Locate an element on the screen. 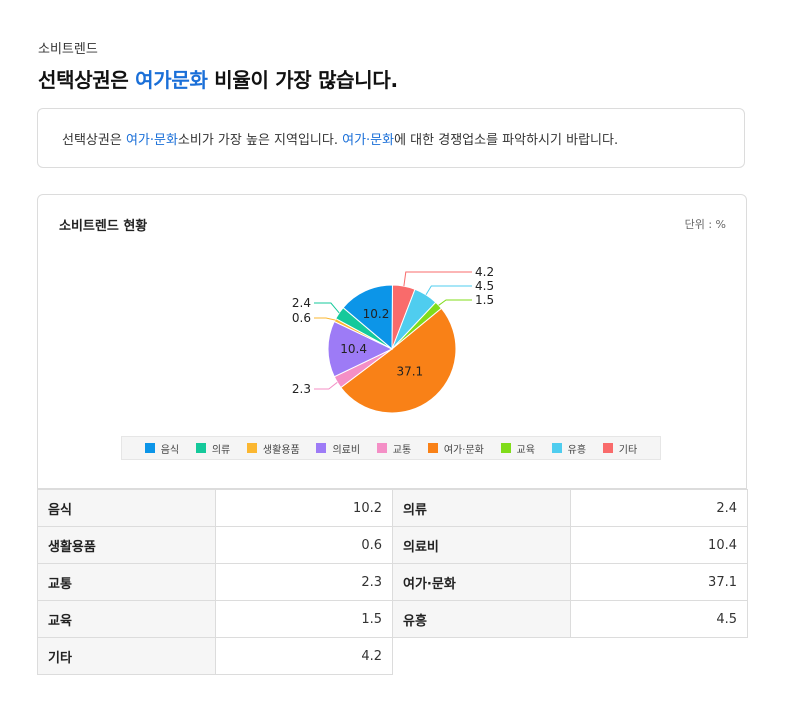 The height and width of the screenshot is (711, 803). table-label-cell: 여가·문화 is located at coordinates (481, 582).